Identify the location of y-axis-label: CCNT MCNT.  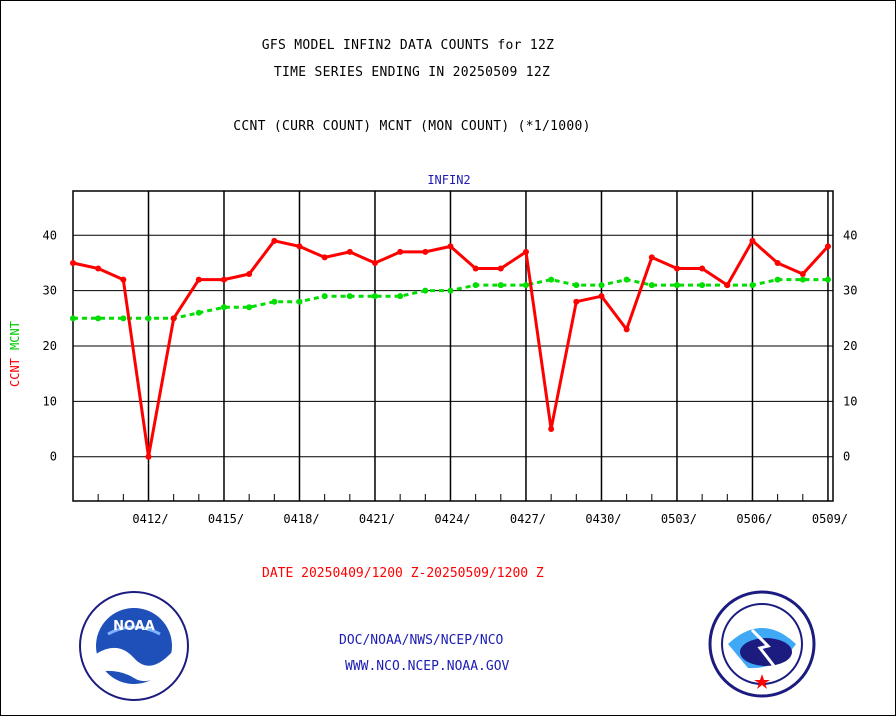
(15, 354).